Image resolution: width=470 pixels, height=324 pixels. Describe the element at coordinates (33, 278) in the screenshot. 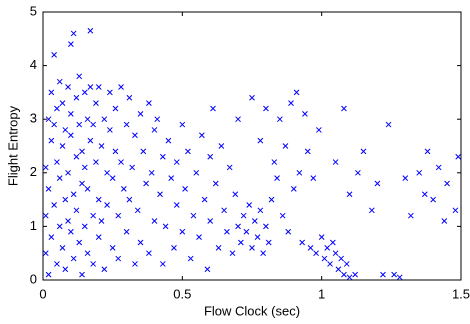

I see `y-tick-label: 0` at that location.